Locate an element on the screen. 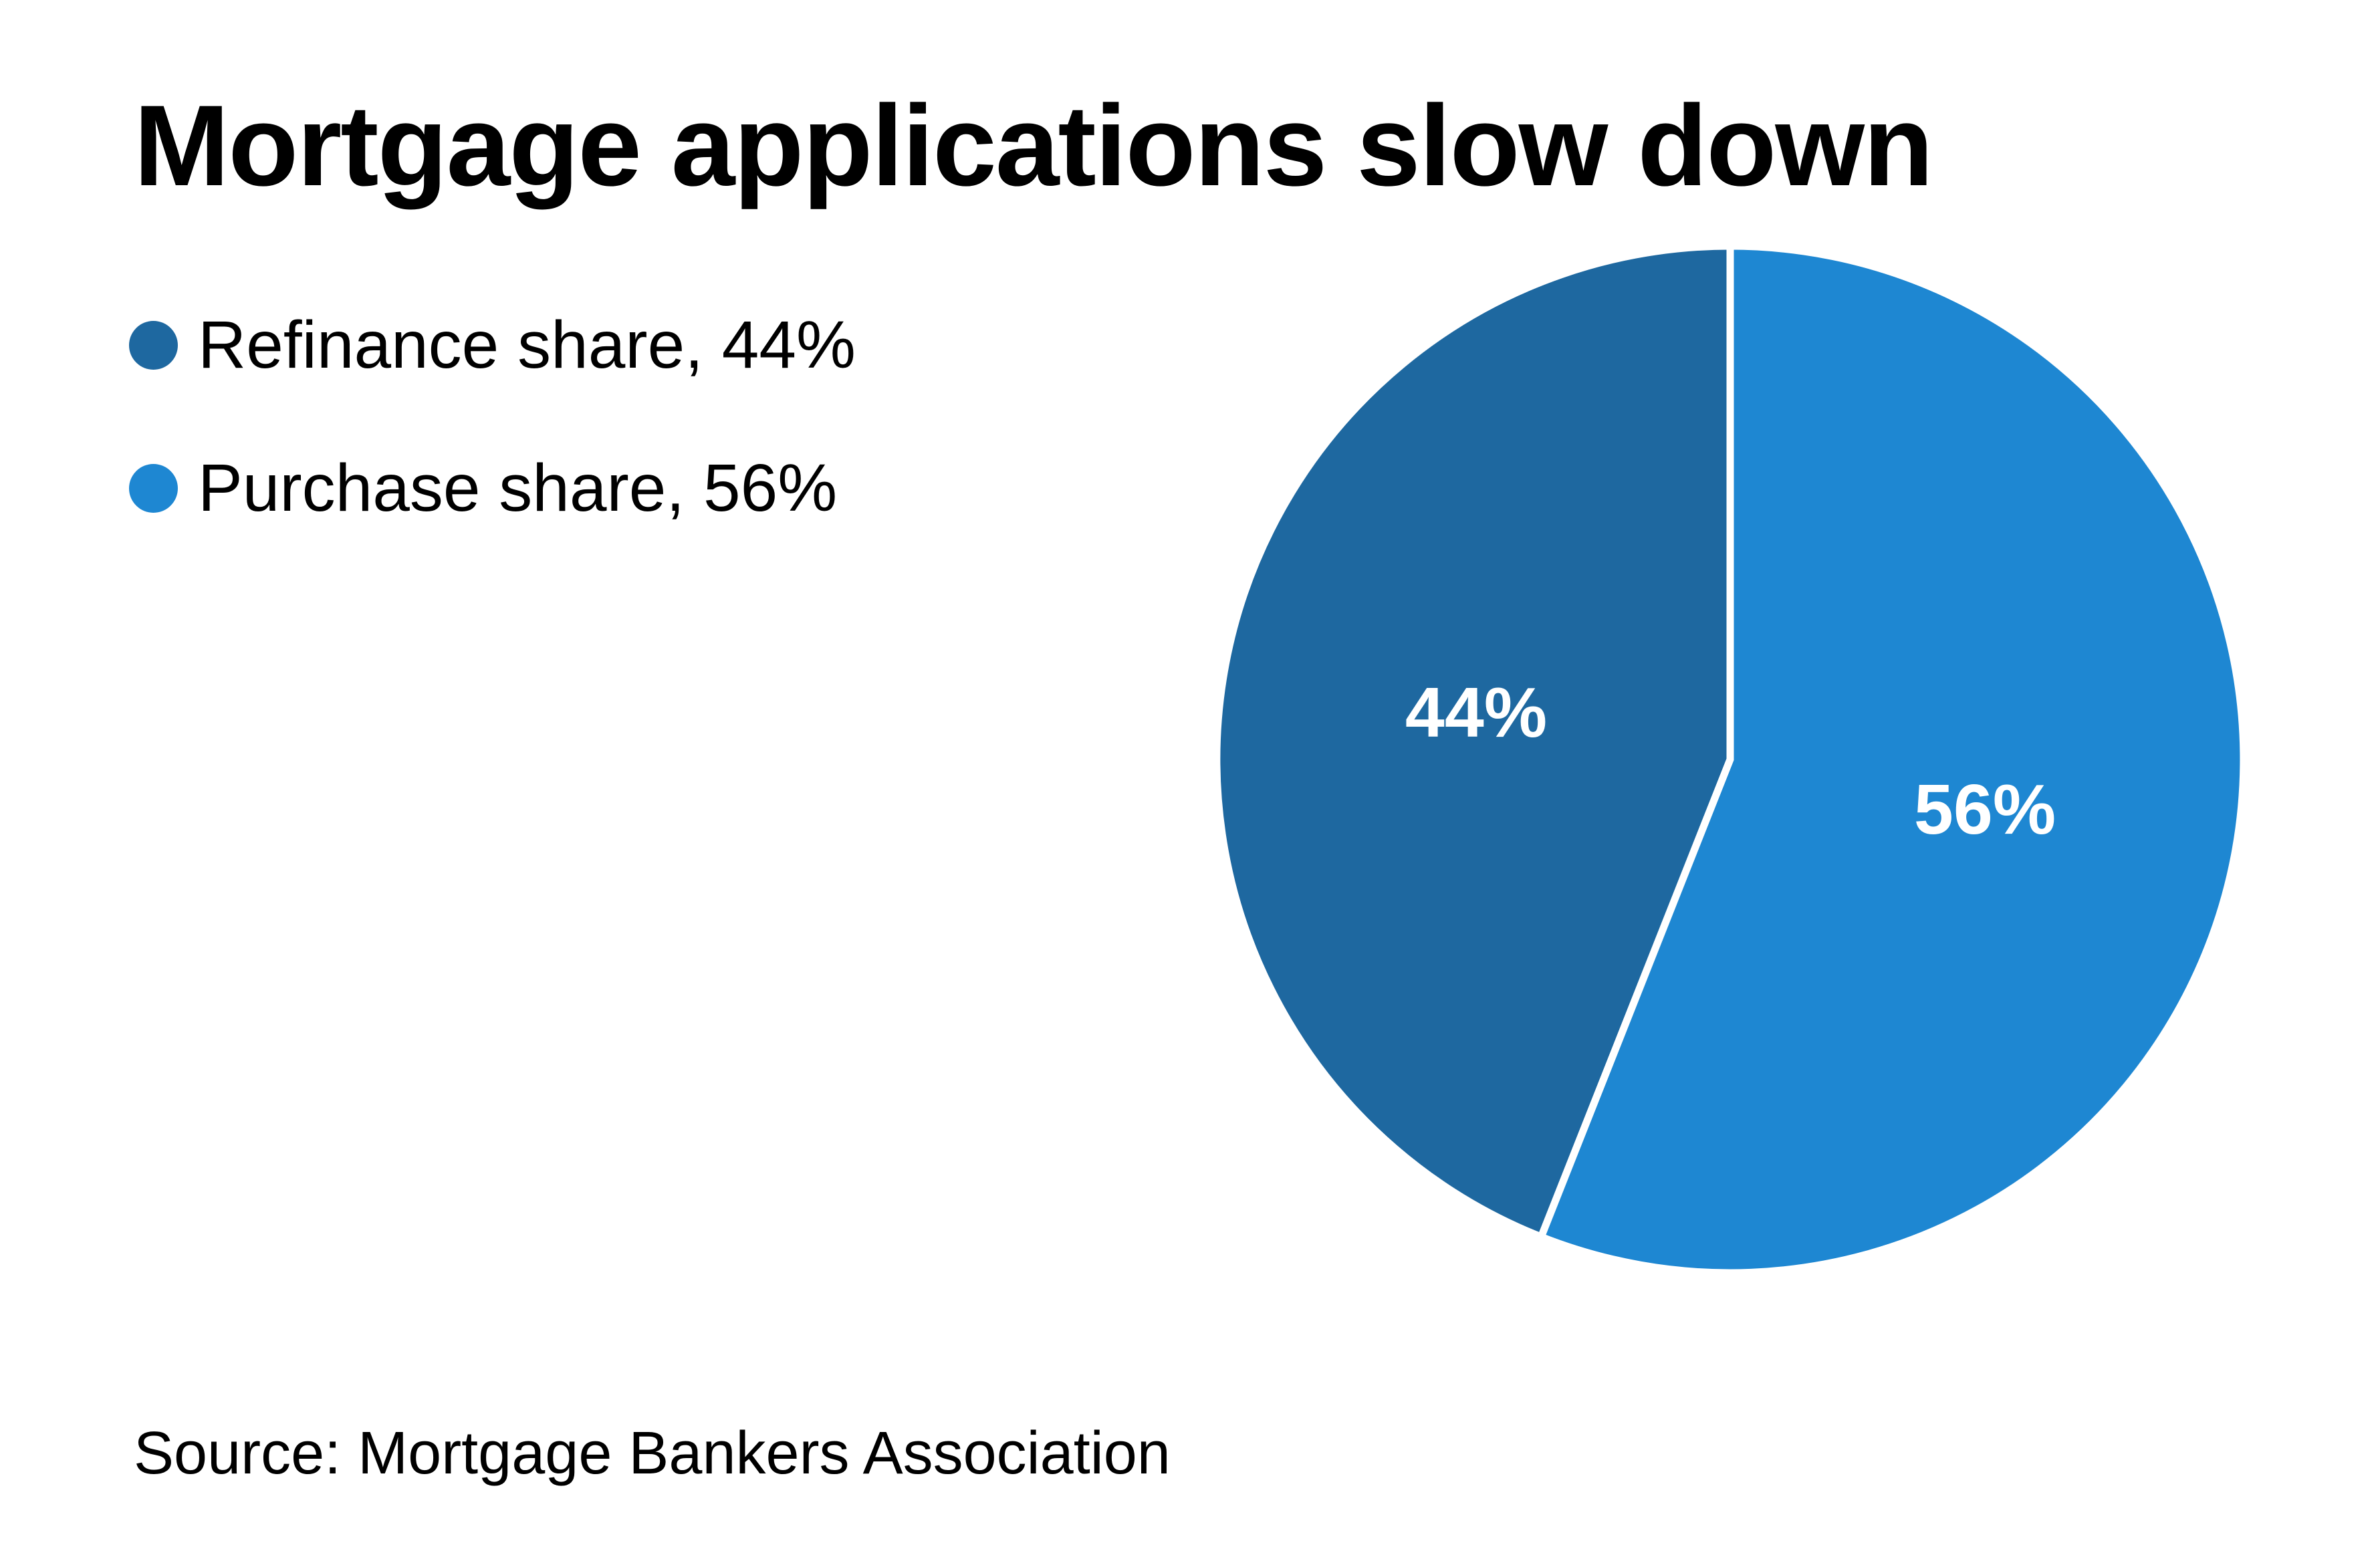  chart-title: Mortgage applications slow down is located at coordinates (1033, 146).